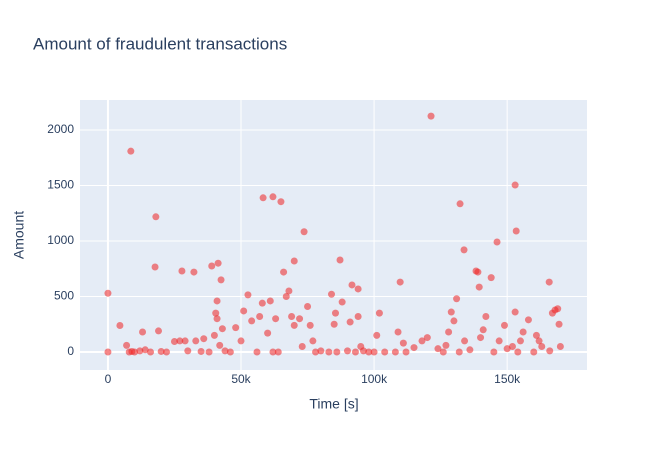 The width and height of the screenshot is (668, 450). What do you see at coordinates (333, 404) in the screenshot?
I see `x-axis-title: Time [s]` at bounding box center [333, 404].